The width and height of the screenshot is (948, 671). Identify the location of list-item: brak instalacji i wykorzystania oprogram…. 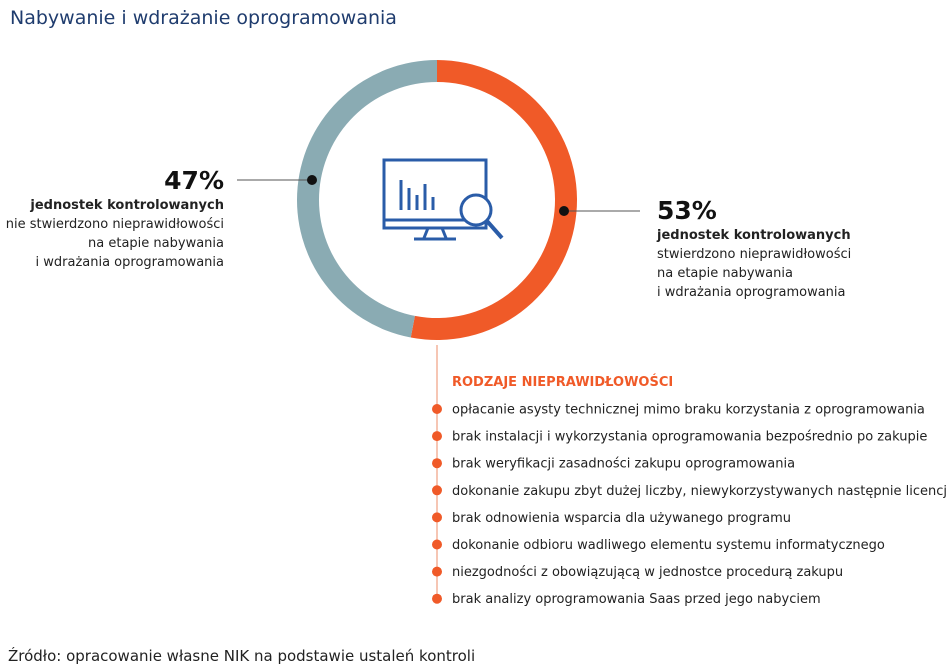
(689, 437).